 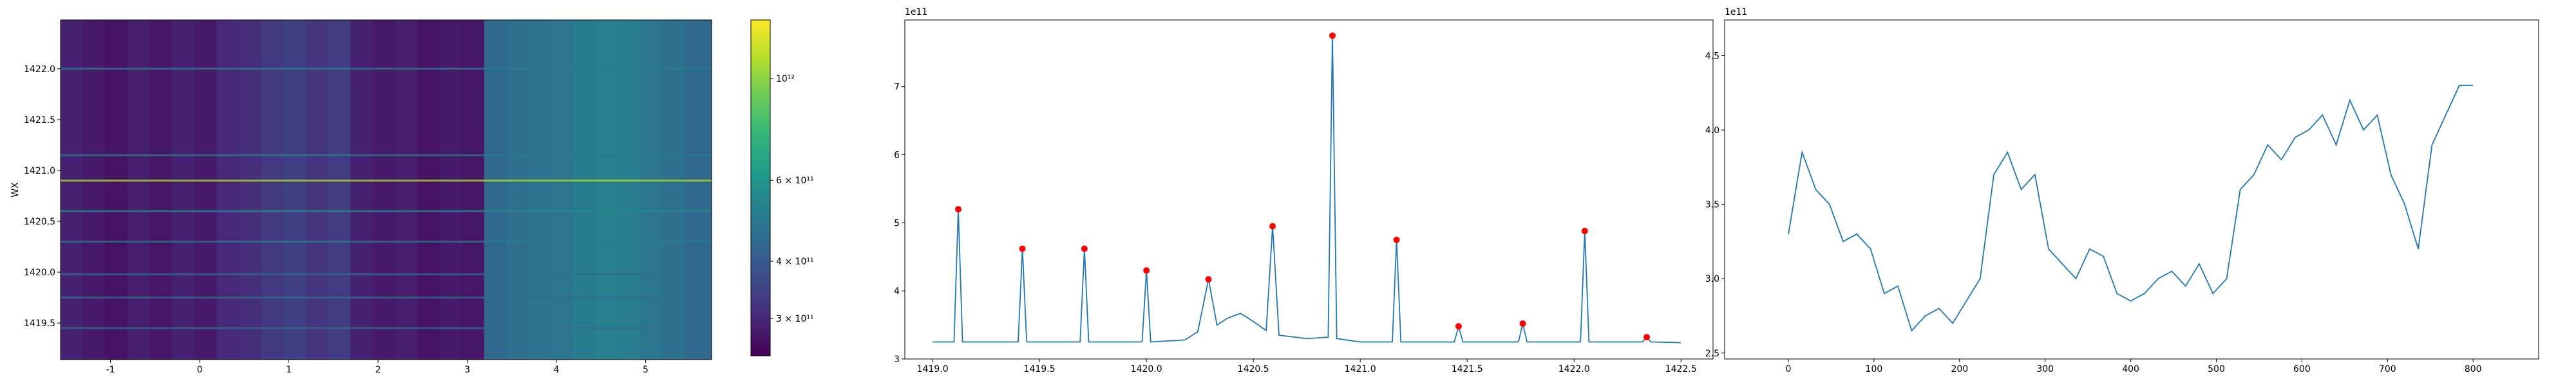 I want to click on y-tick-label: 1421.0, so click(x=40, y=171).